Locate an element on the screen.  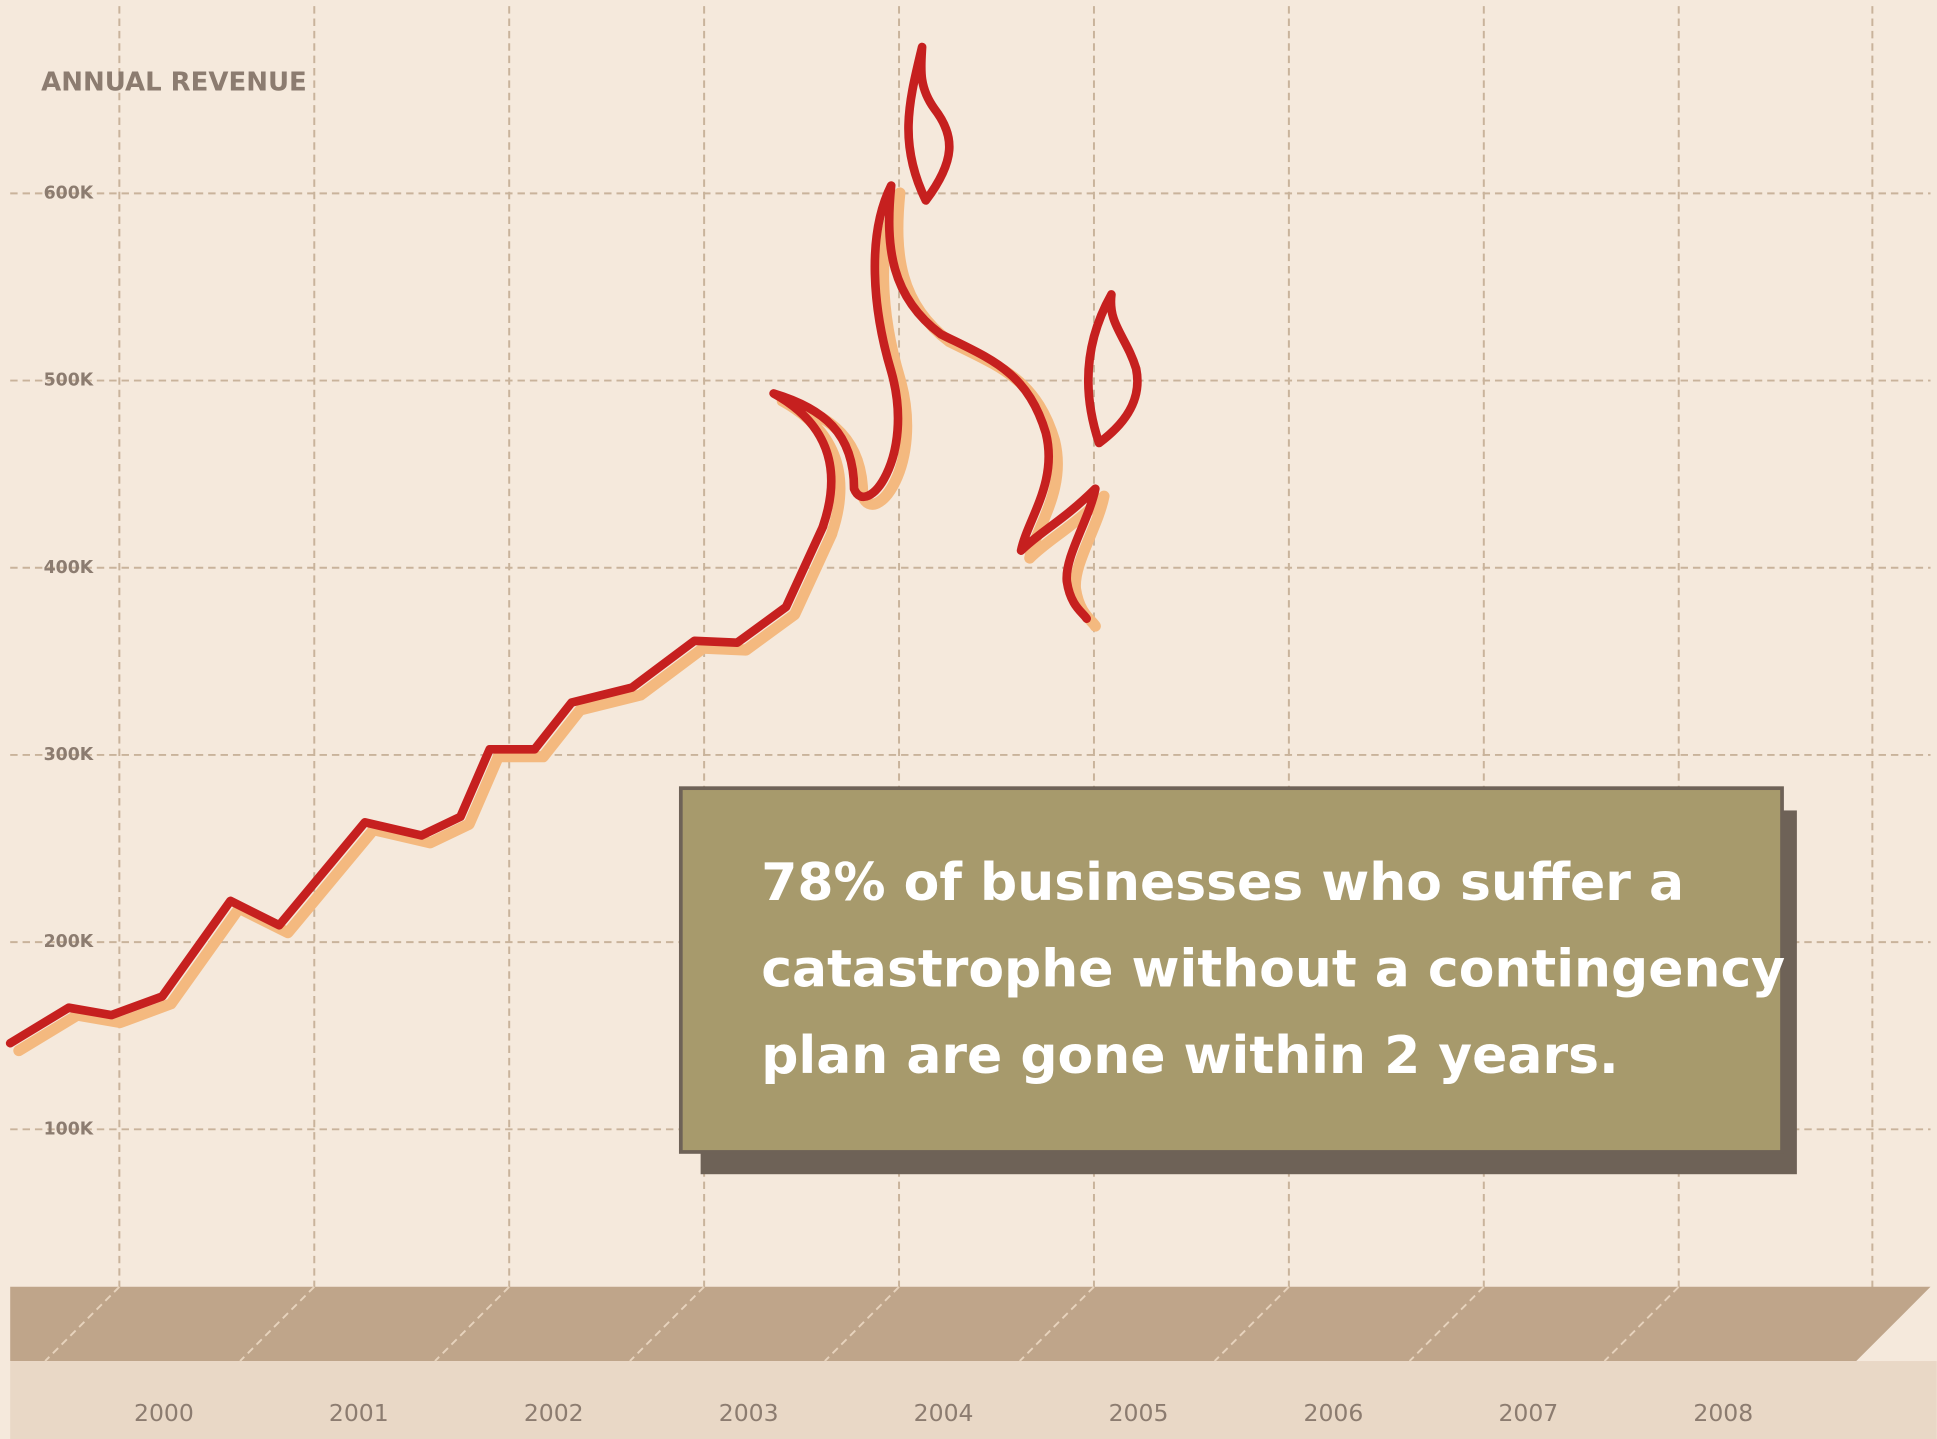
x-tick-label: 2002 is located at coordinates (554, 1413).